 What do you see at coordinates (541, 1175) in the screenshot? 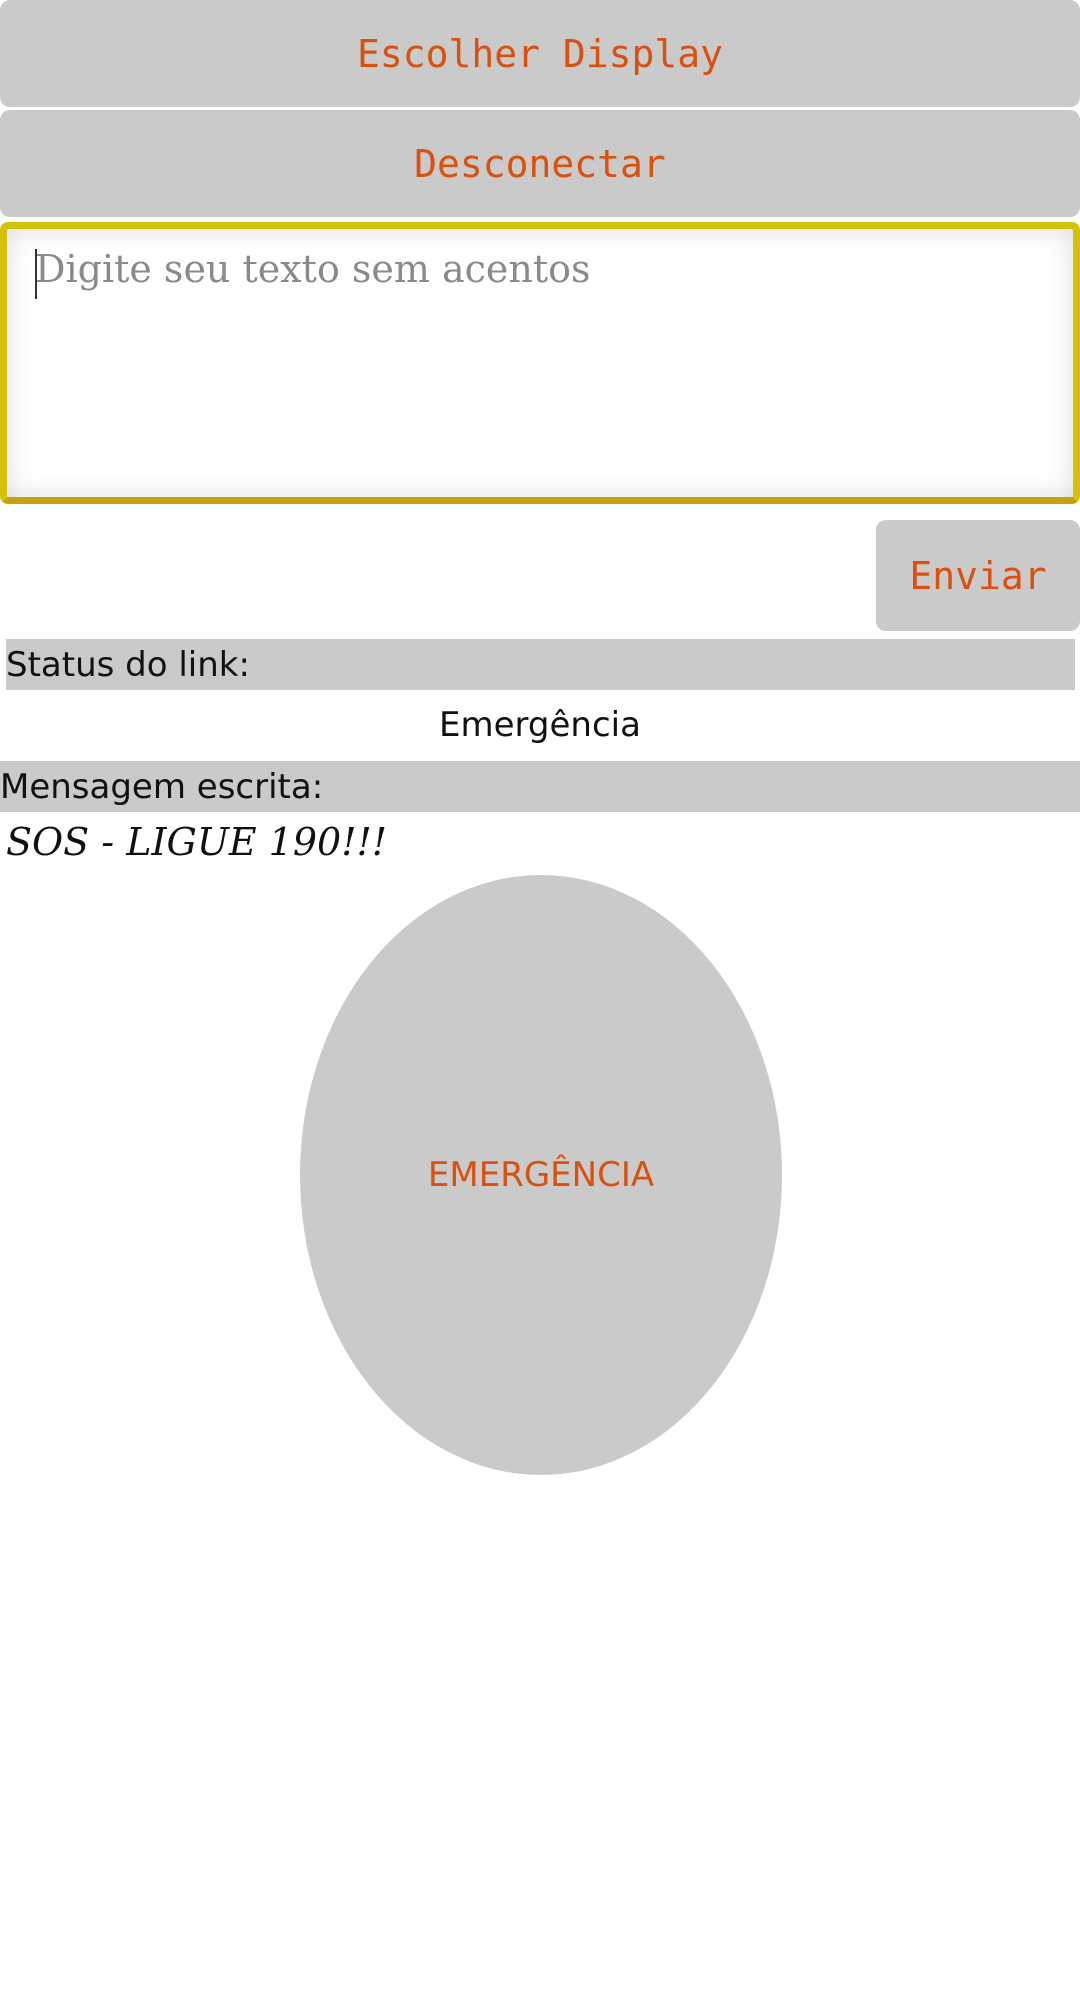
I see `emergency-button: EMERGÊNCIA` at bounding box center [541, 1175].